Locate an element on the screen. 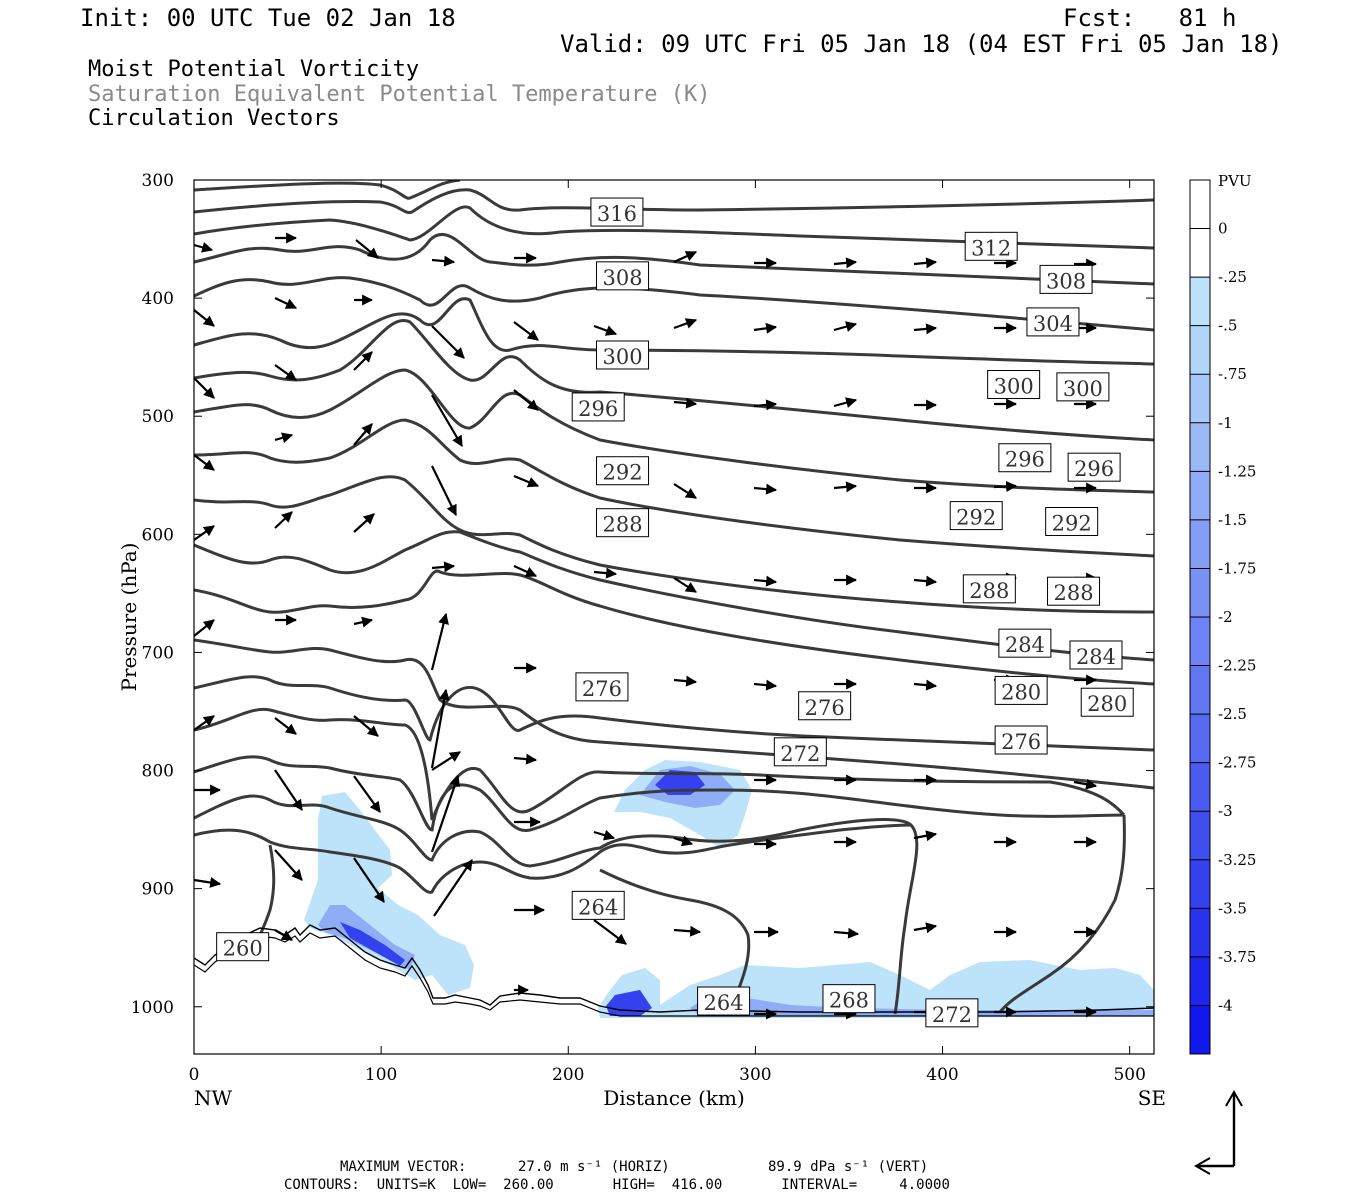  mpv-region-left-core is located at coordinates (372, 944).